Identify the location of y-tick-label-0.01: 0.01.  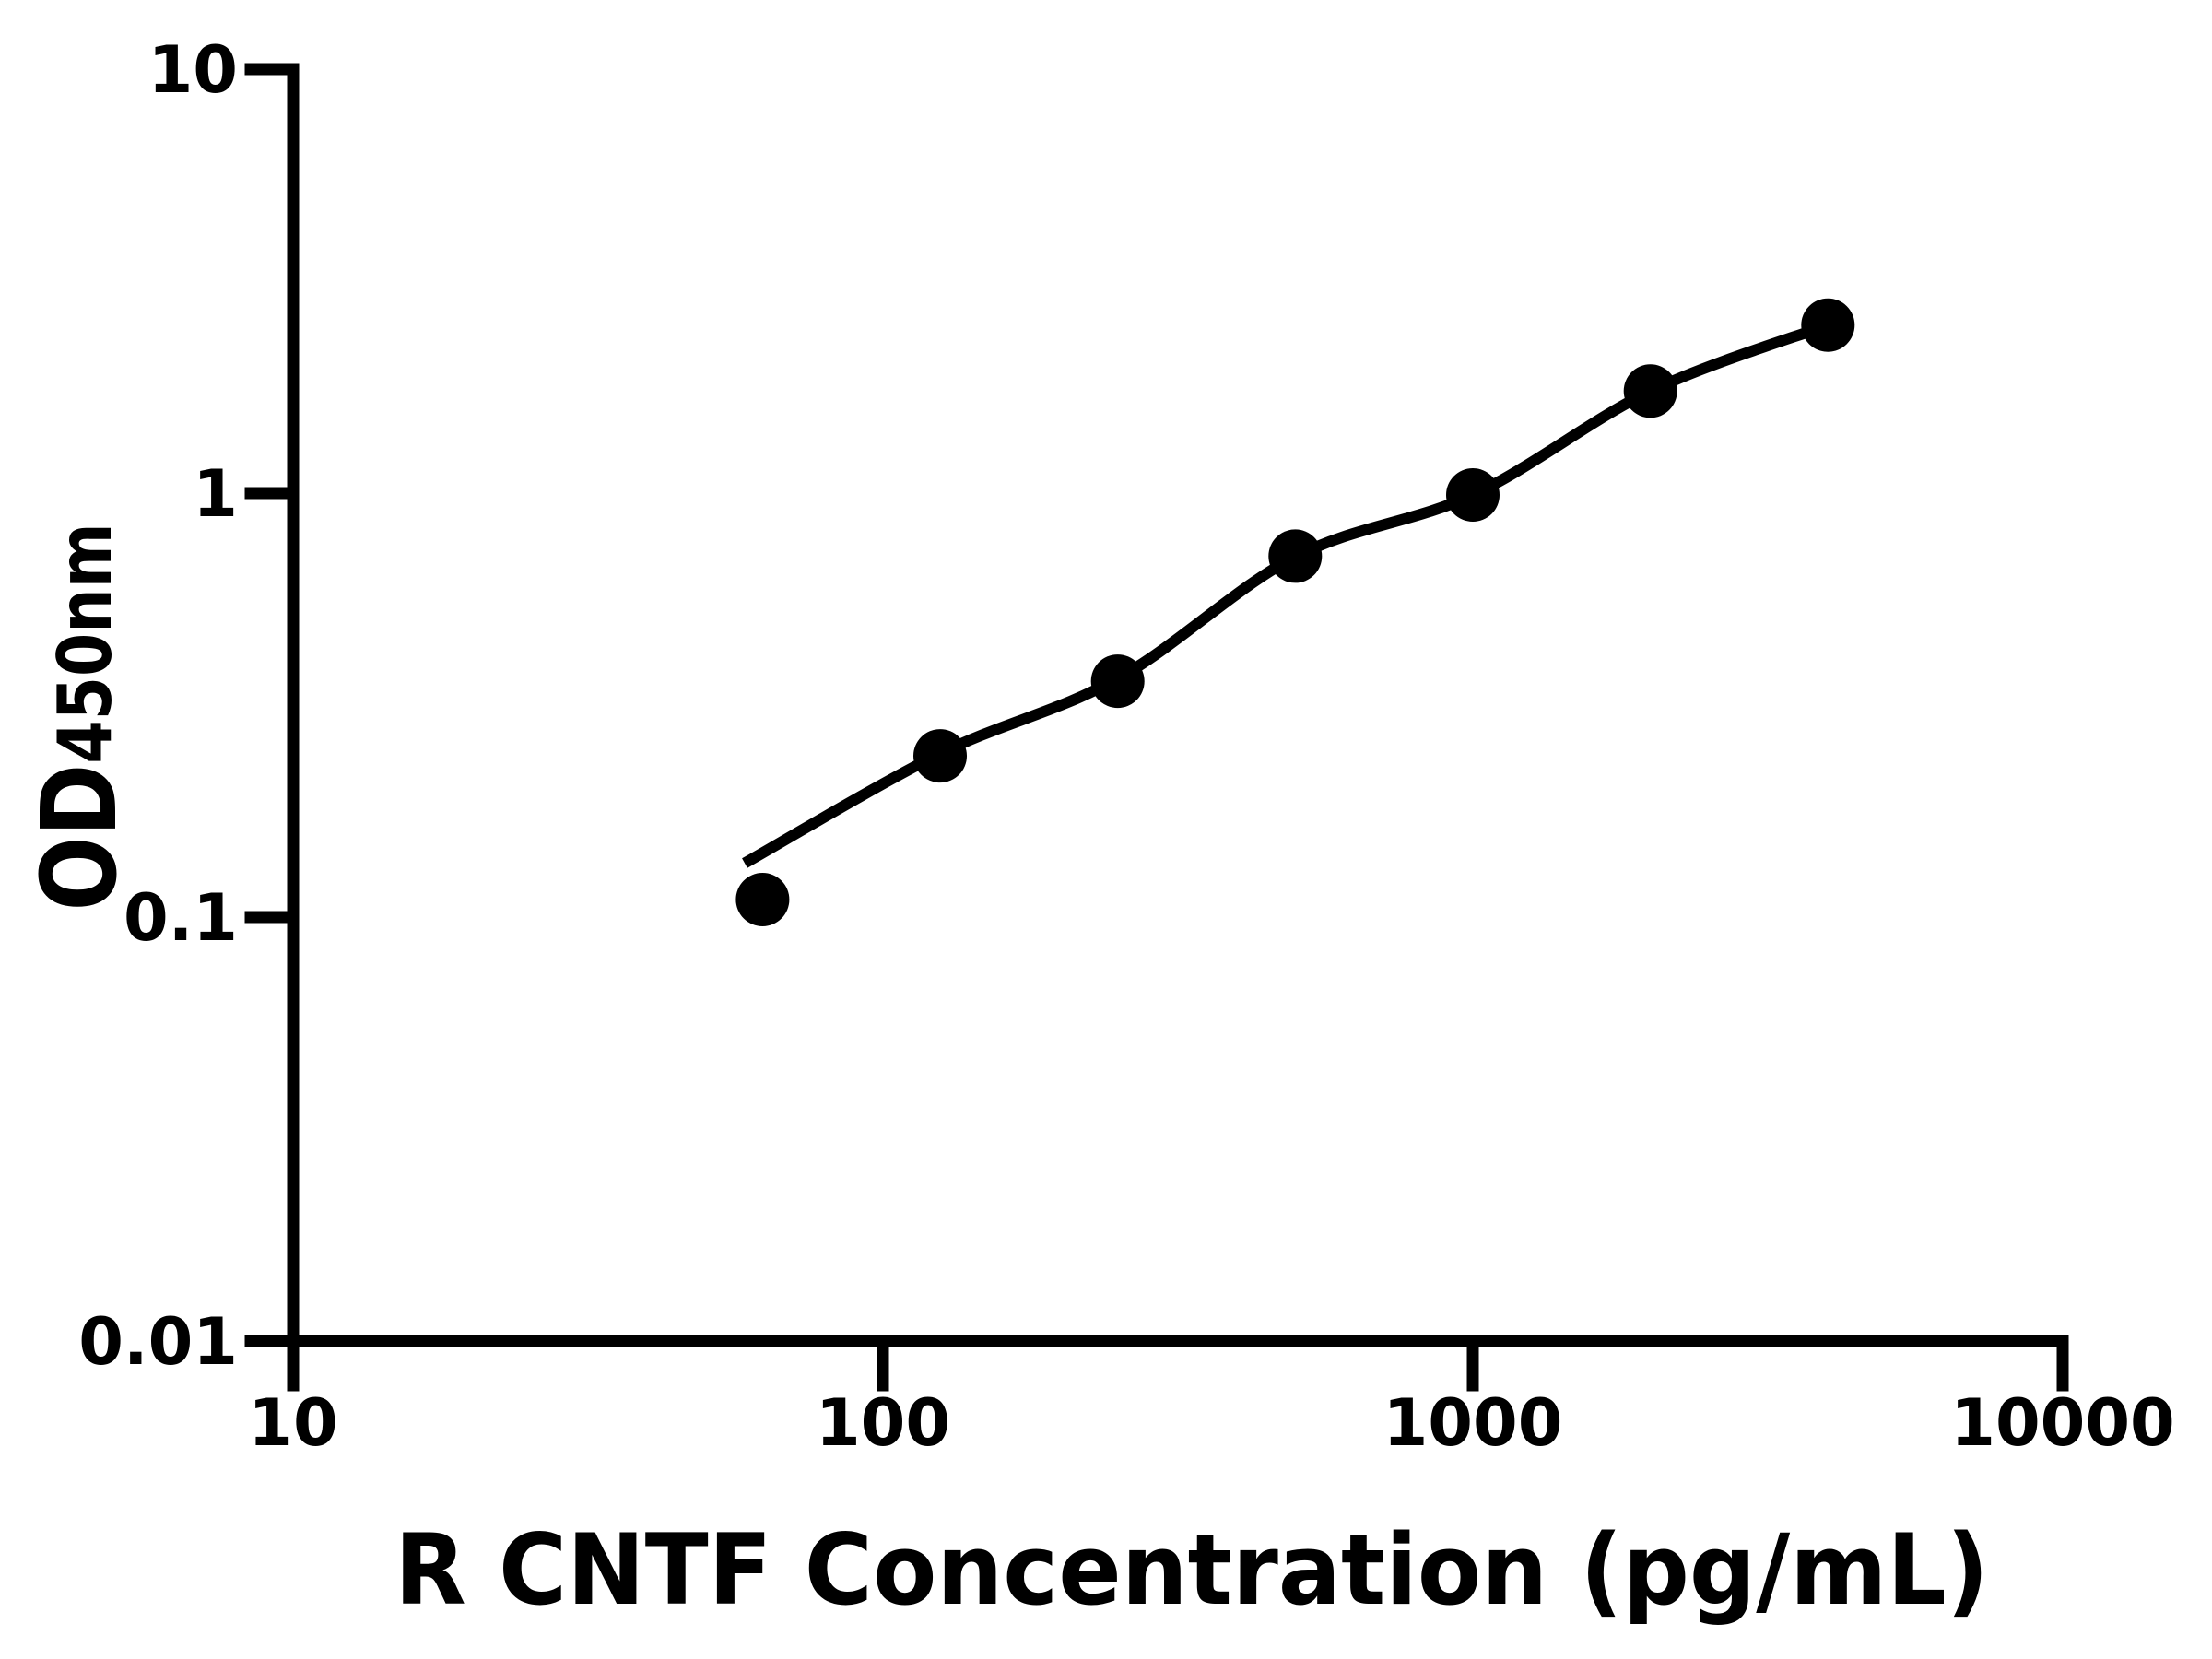
(158, 1342).